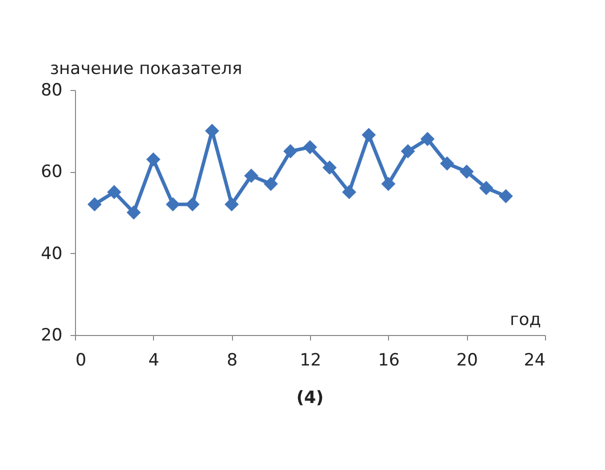  I want to click on x-tick-label: 24, so click(535, 360).